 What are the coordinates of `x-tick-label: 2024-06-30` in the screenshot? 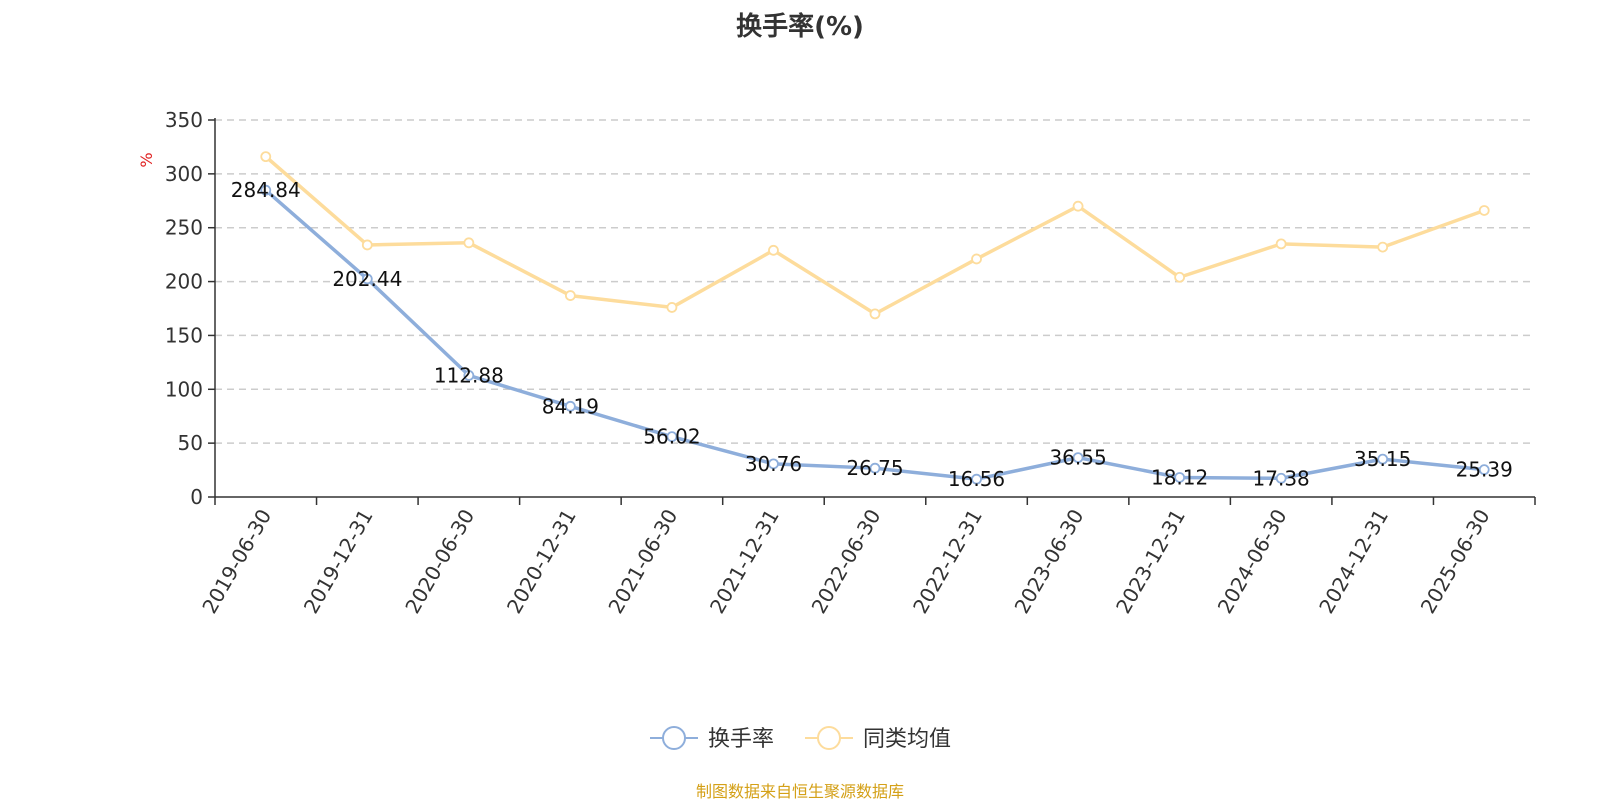 It's located at (1252, 561).